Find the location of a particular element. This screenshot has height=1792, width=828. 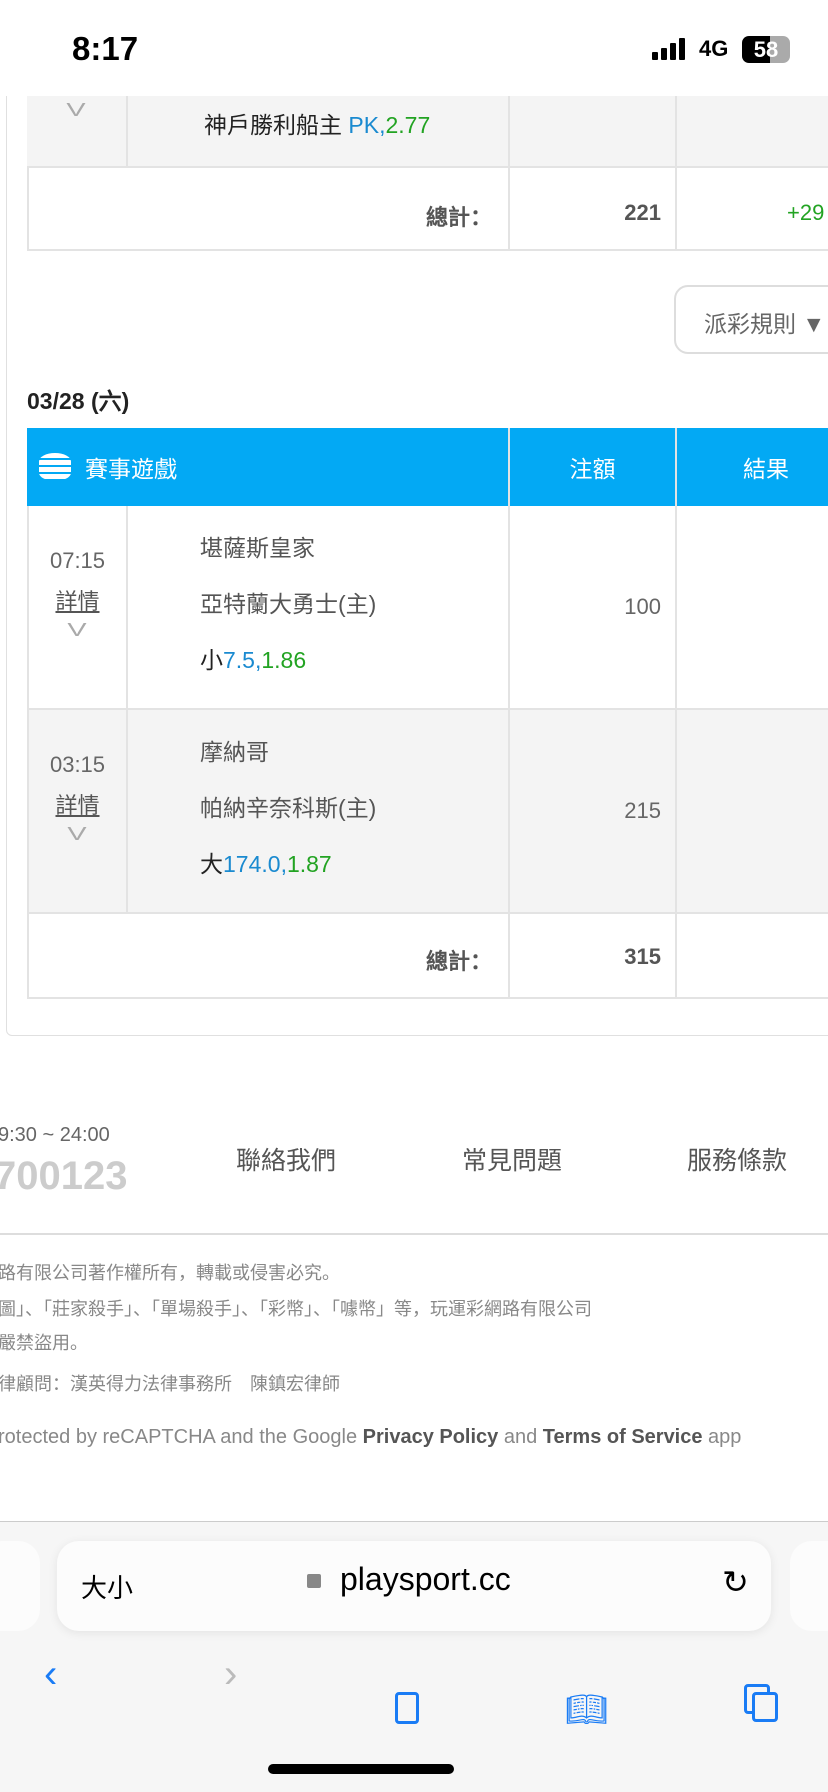

home-indicator is located at coordinates (361, 1769).